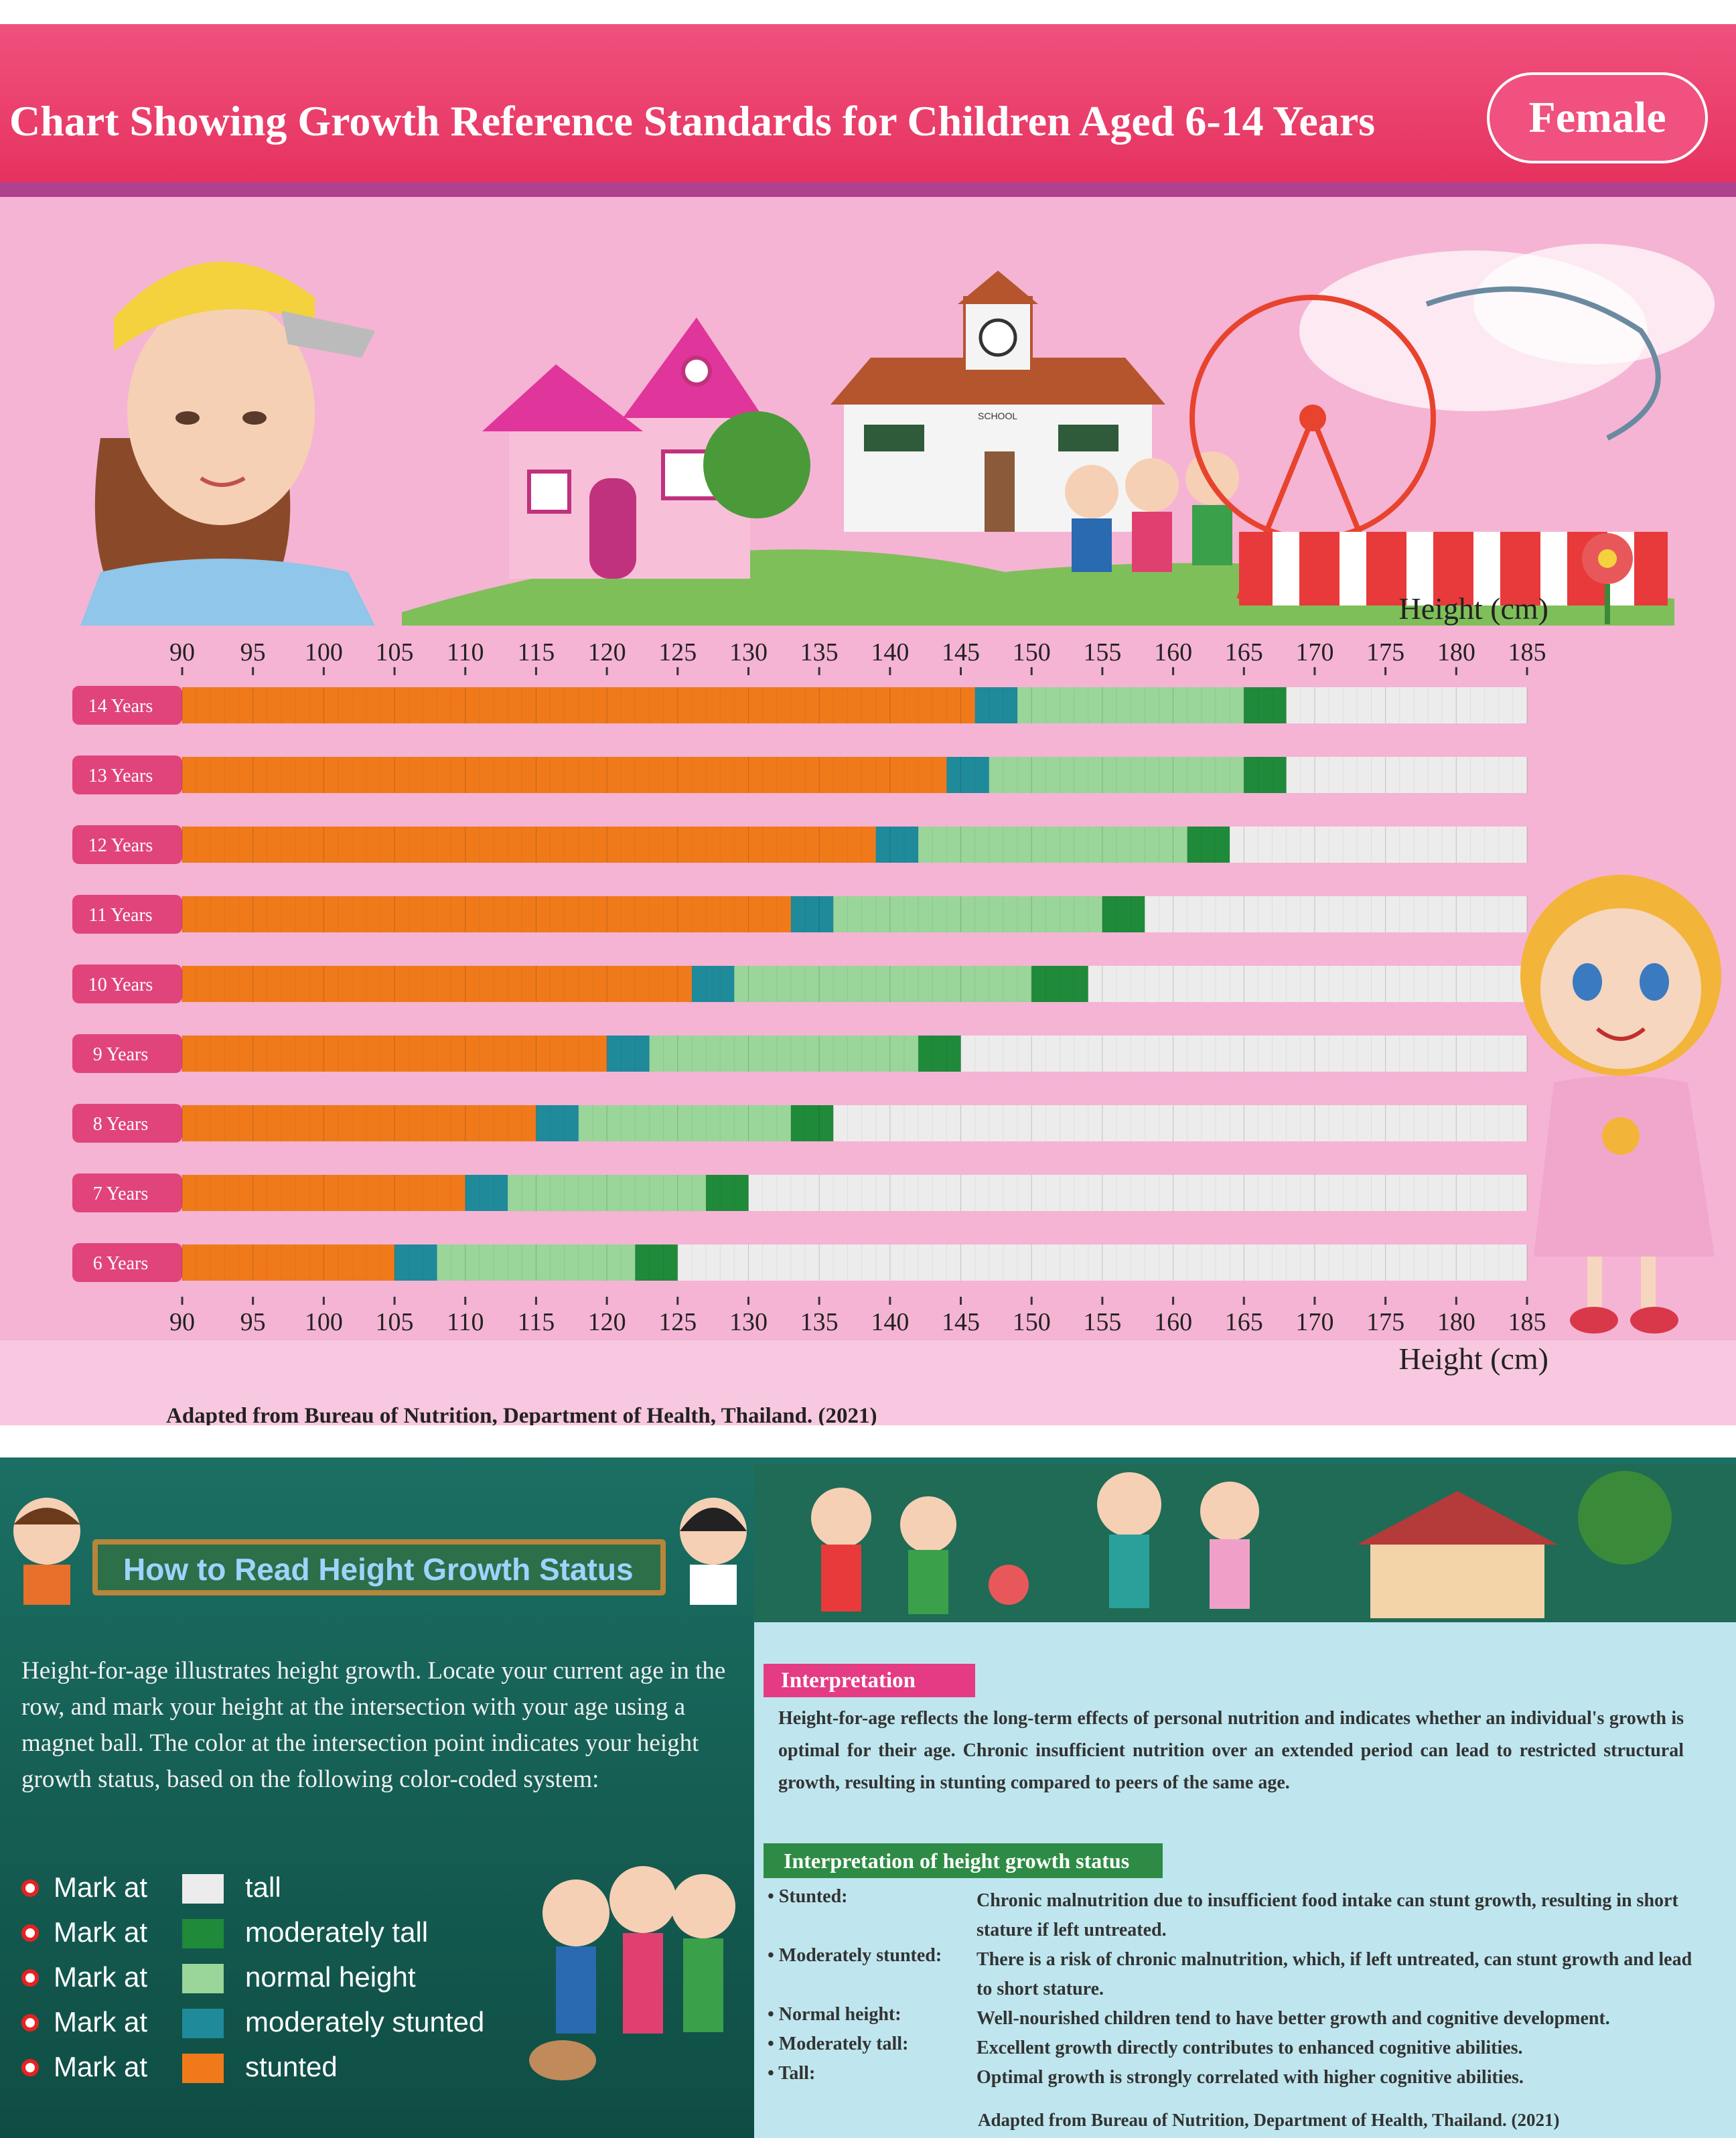 Image resolution: width=1736 pixels, height=2138 pixels. I want to click on x-tick-label-bottom: 140, so click(890, 1322).